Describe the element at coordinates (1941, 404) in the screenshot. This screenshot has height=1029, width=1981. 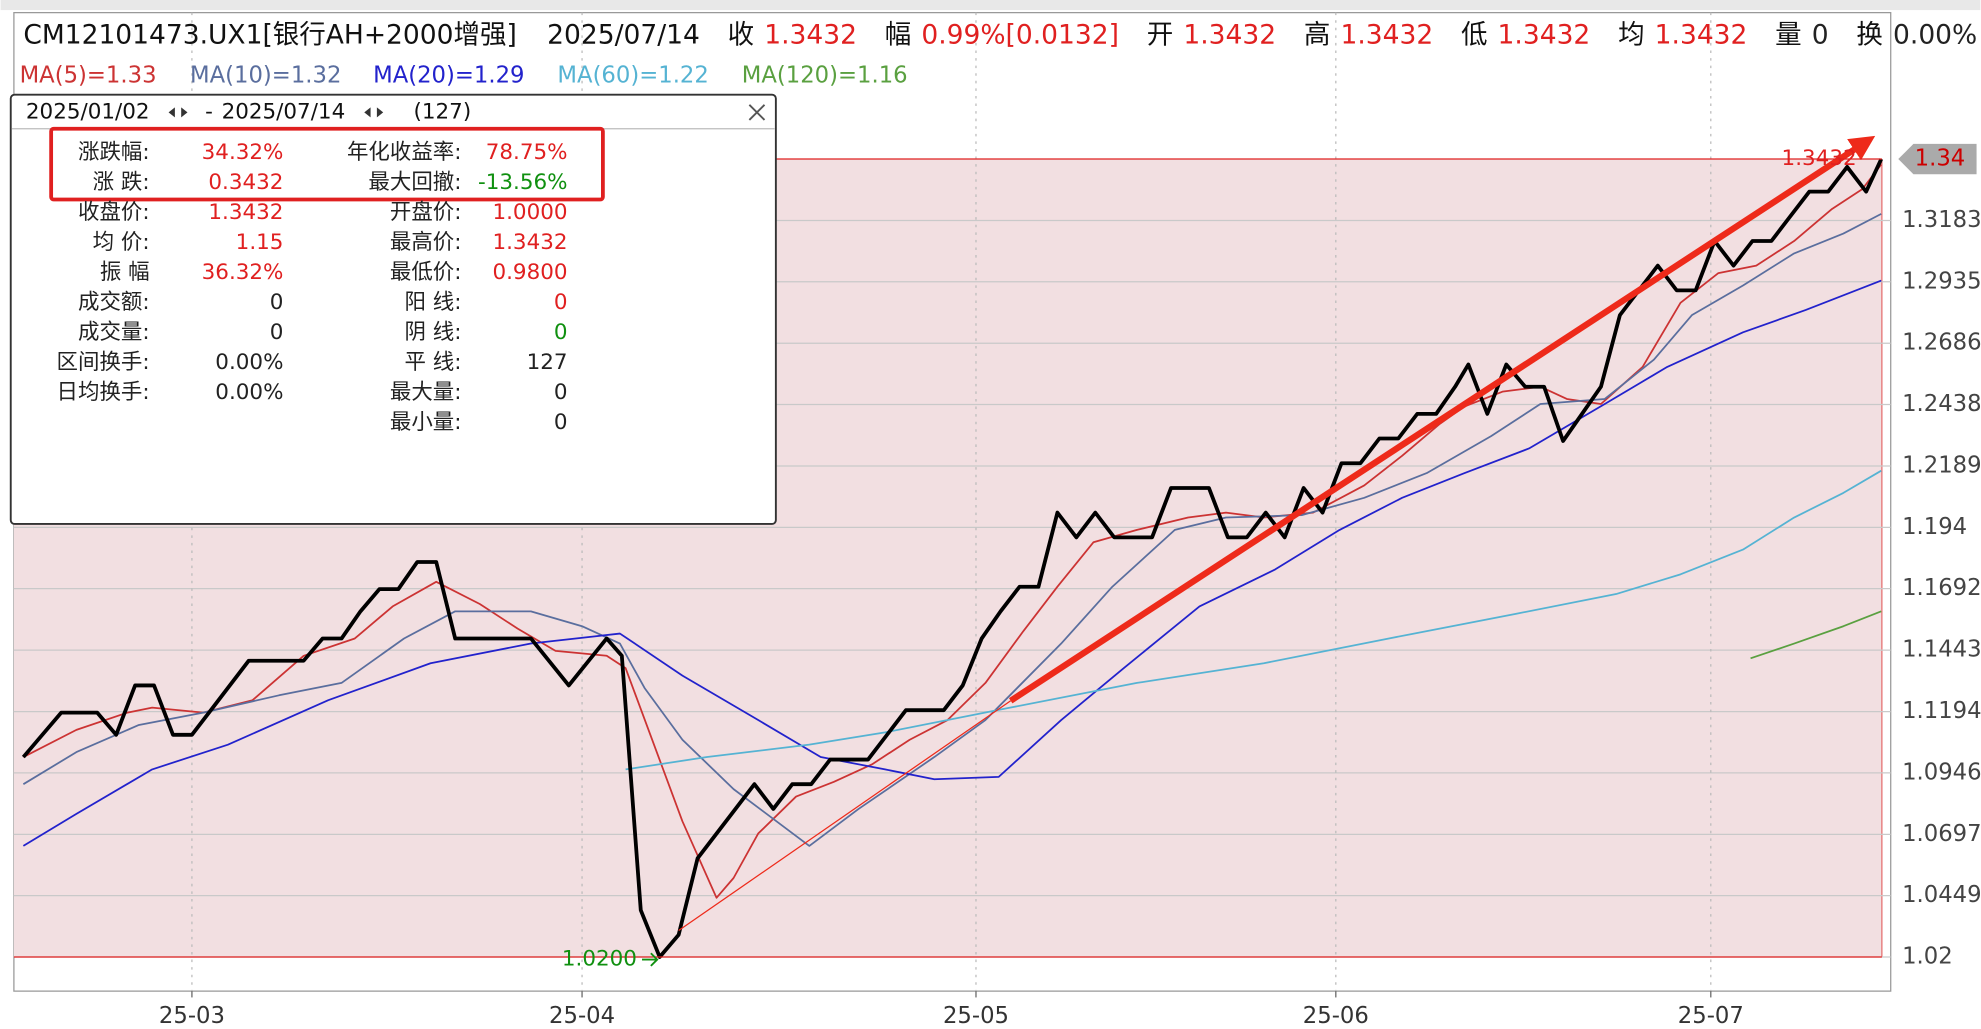
I see `y-tick-label: 1.2438` at that location.